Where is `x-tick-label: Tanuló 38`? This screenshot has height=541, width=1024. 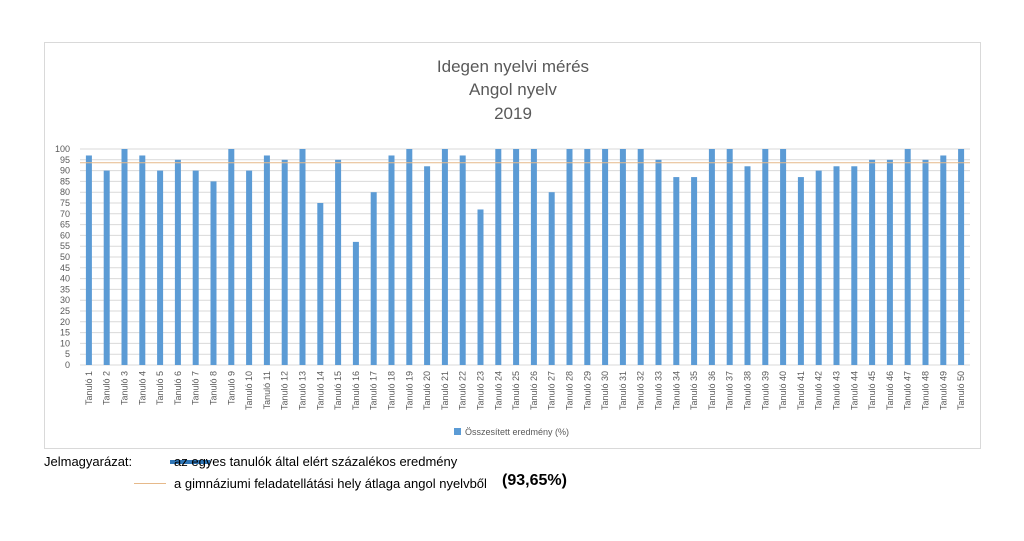
x-tick-label: Tanuló 38 is located at coordinates (748, 390).